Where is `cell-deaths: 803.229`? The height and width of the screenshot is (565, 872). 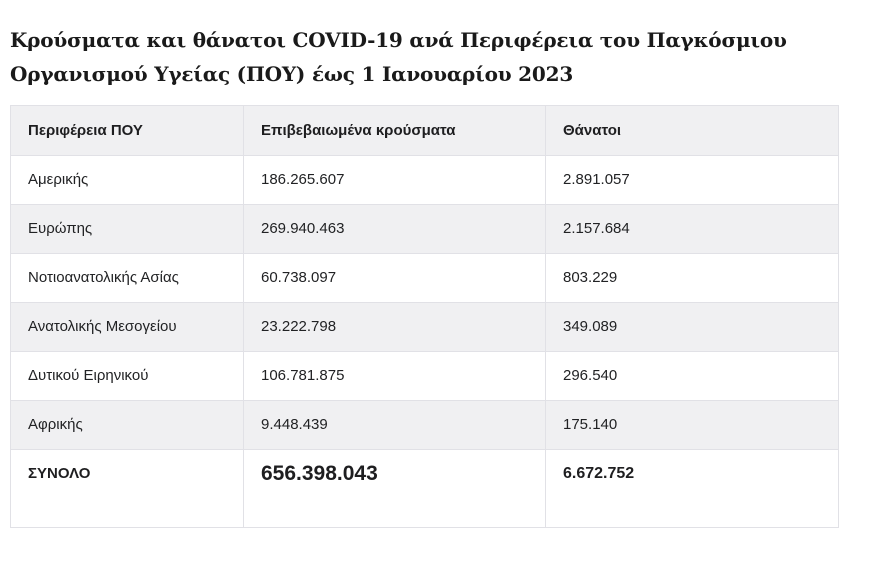
cell-deaths: 803.229 is located at coordinates (692, 278).